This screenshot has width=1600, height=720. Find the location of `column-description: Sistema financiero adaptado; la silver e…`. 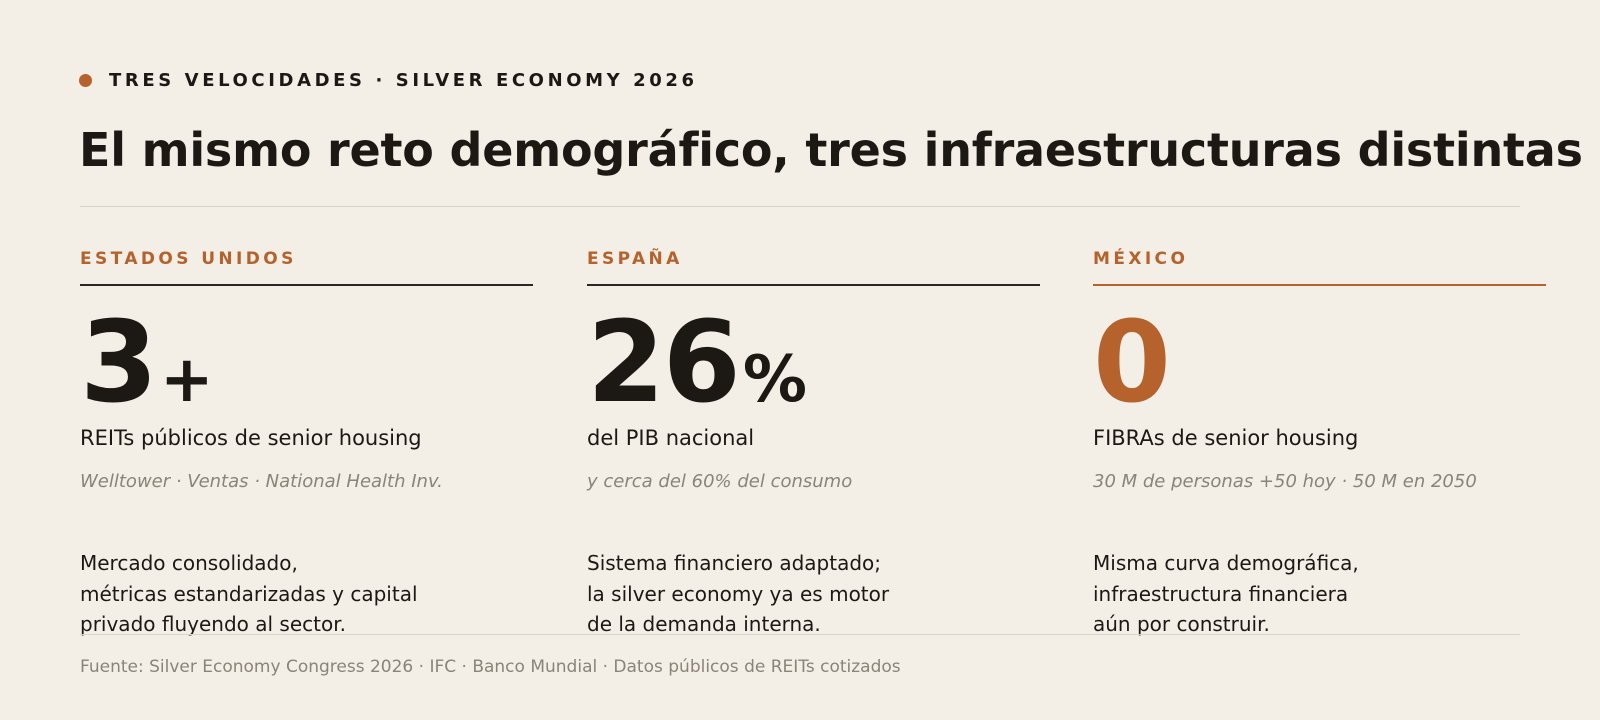

column-description: Sistema financiero adaptado; la silver e… is located at coordinates (813, 594).